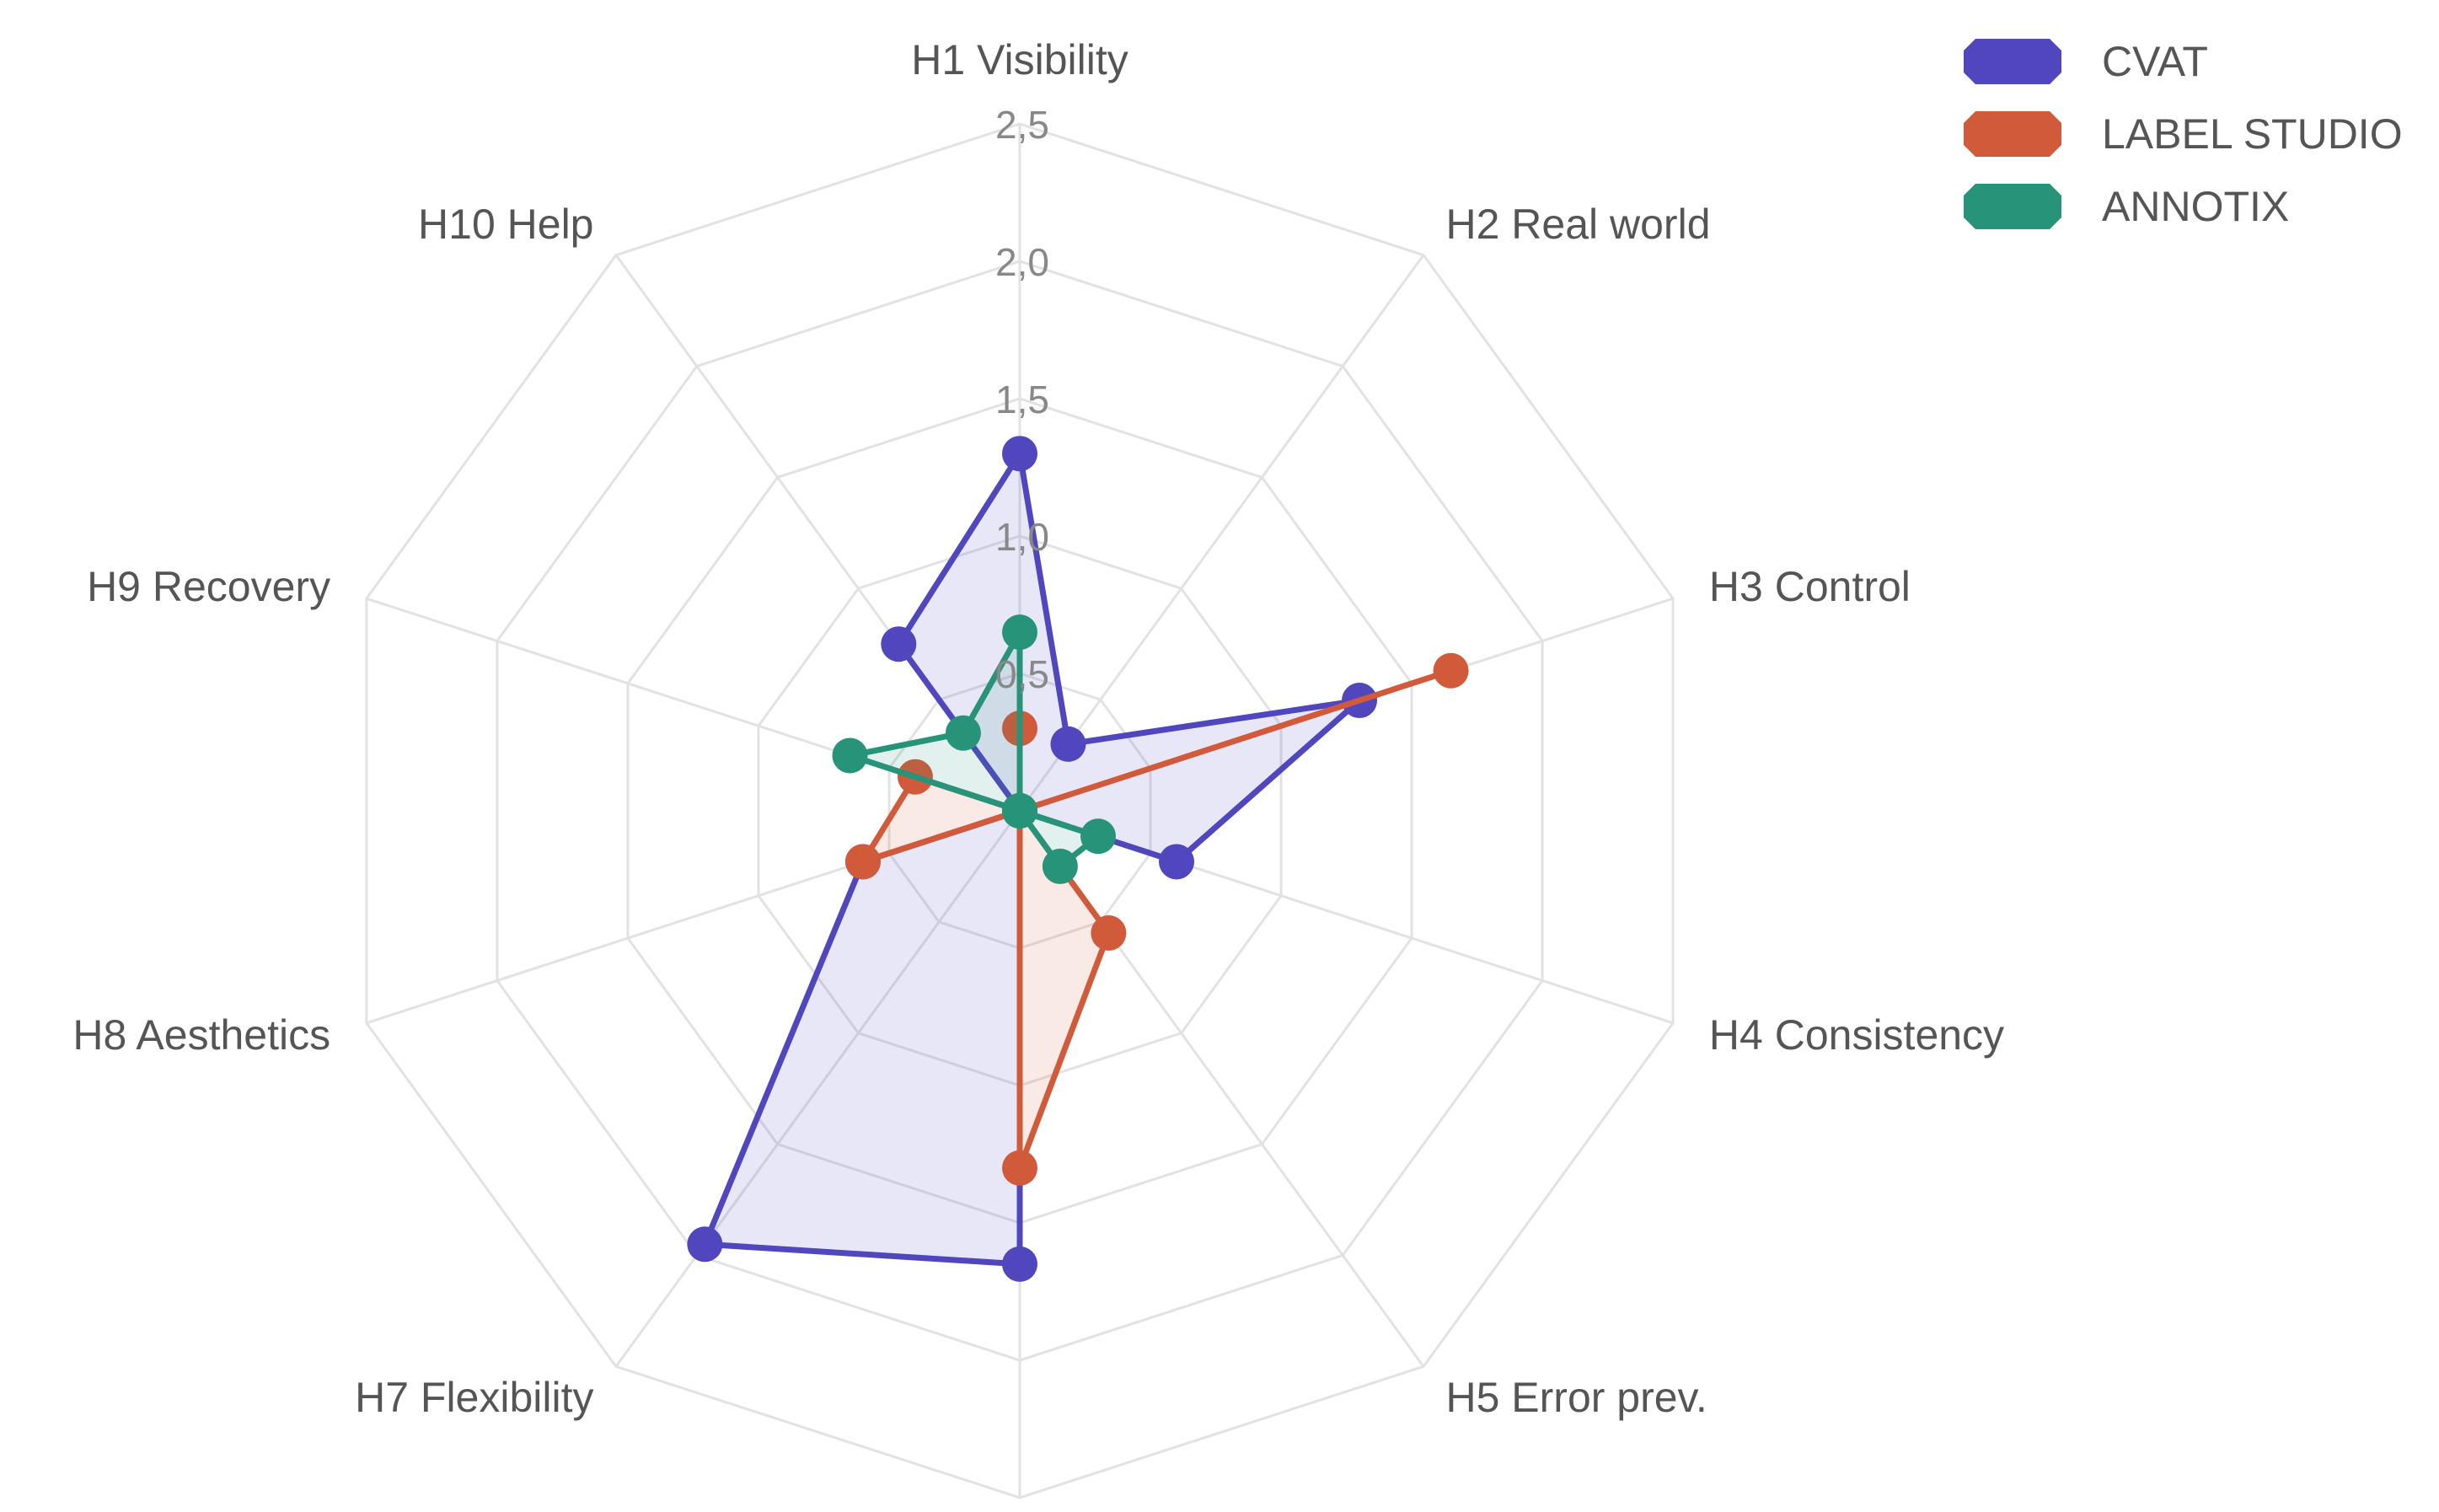  Describe the element at coordinates (1019, 1168) in the screenshot. I see `point-label-studio-h6` at that location.